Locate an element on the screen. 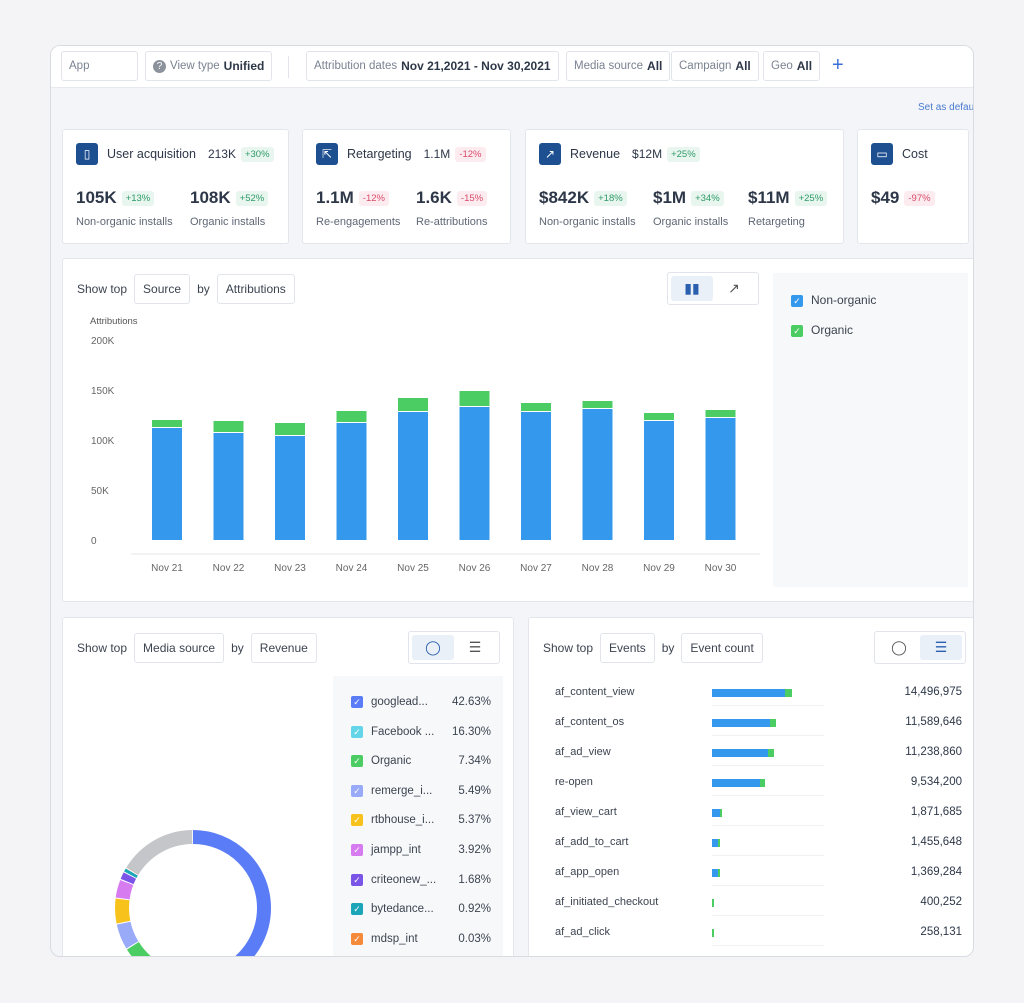 This screenshot has height=1003, width=1024. dates-label: Attribution dates is located at coordinates (356, 66).